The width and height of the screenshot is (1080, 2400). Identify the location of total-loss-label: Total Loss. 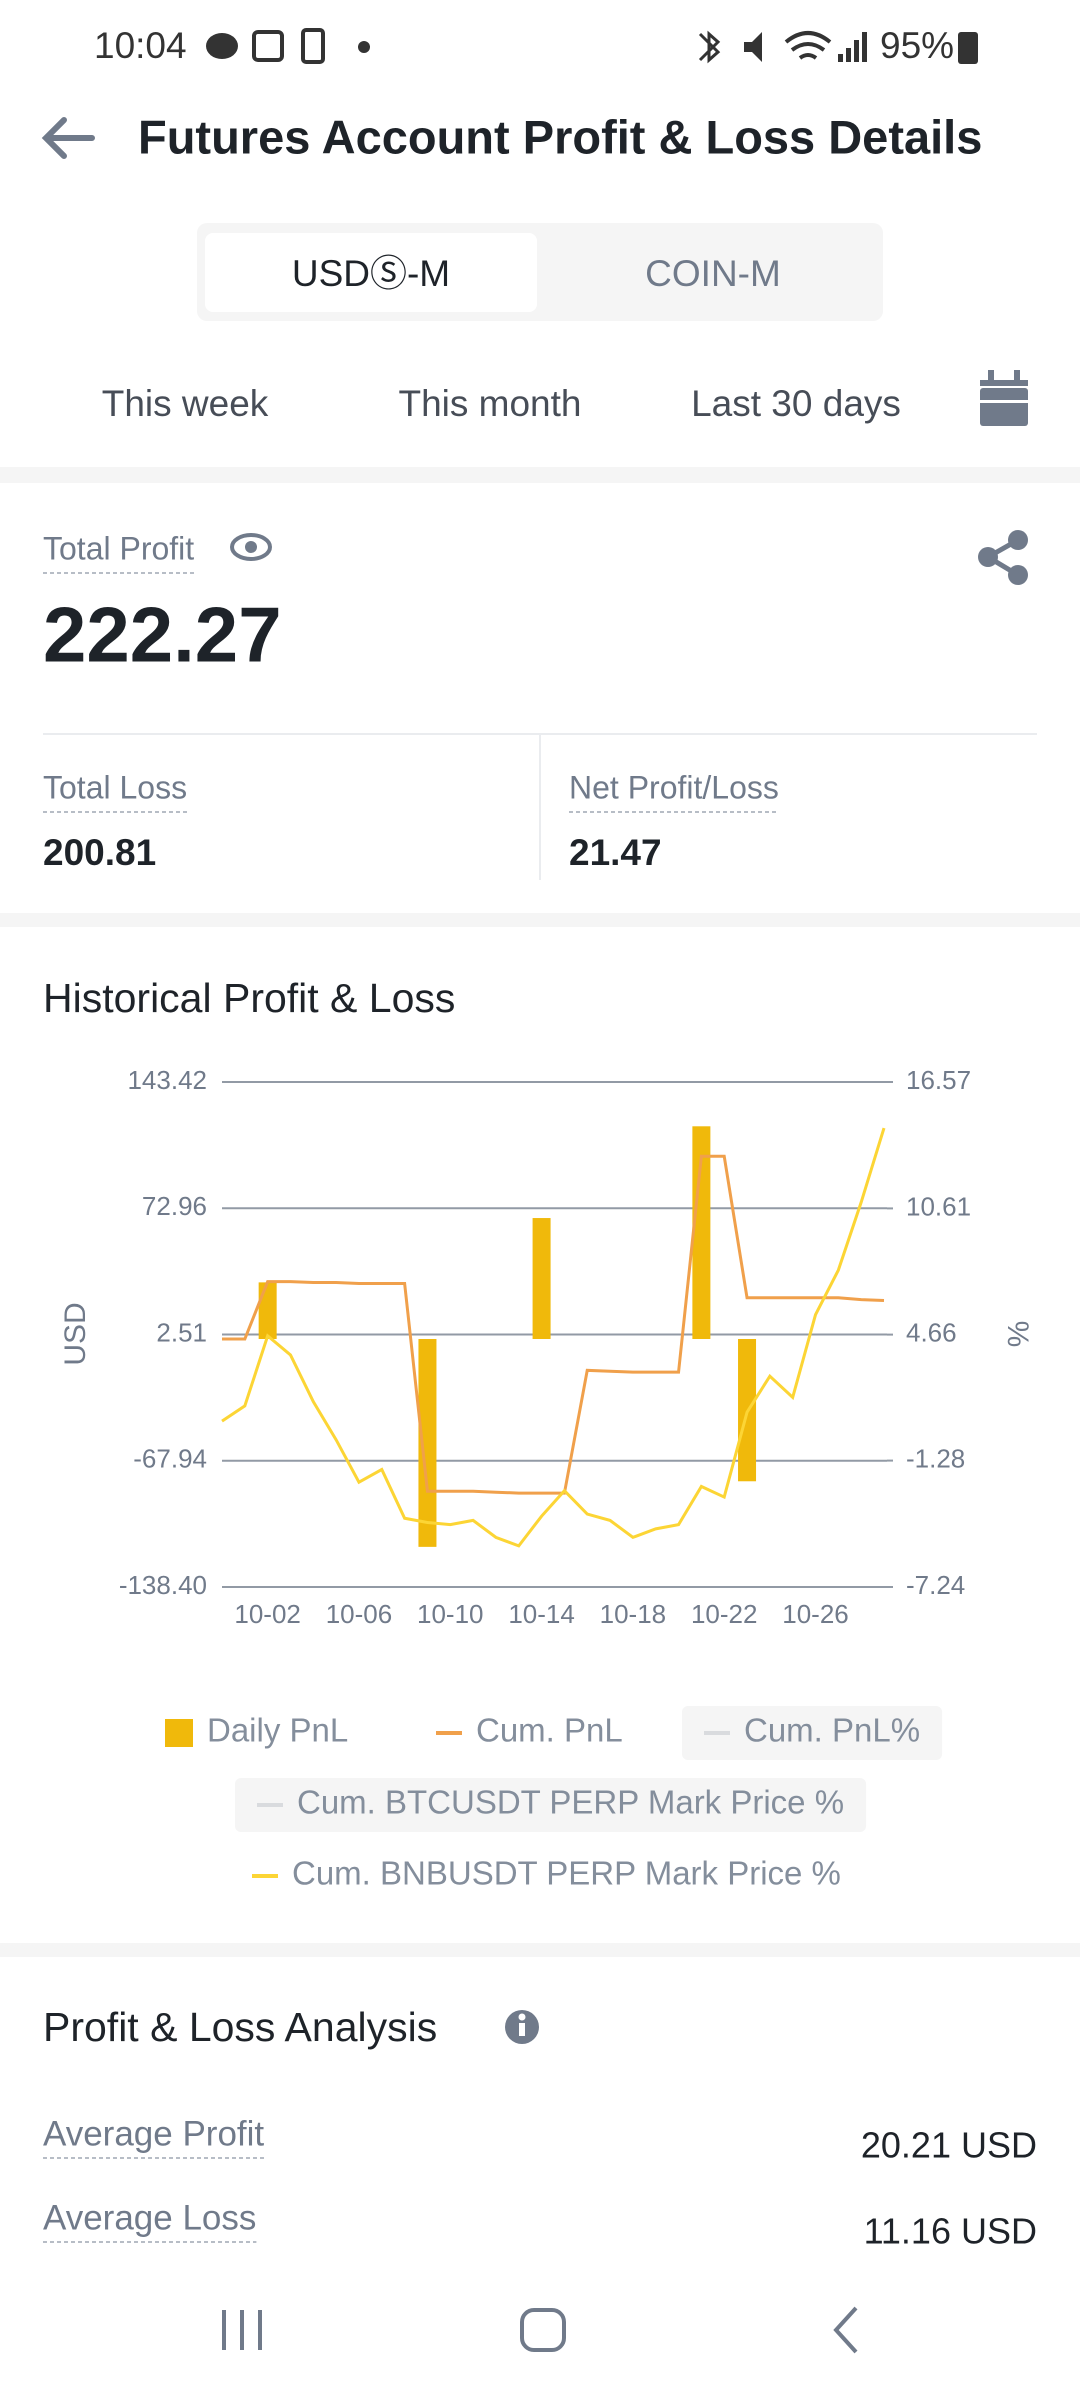
(115, 787).